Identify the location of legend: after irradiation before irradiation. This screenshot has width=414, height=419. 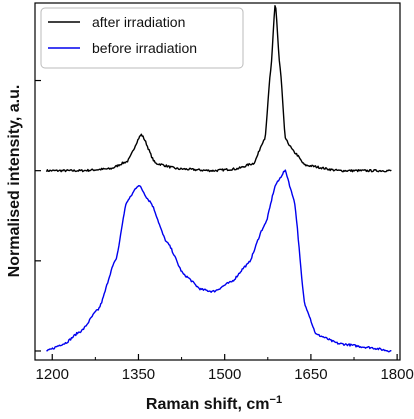
(142, 38).